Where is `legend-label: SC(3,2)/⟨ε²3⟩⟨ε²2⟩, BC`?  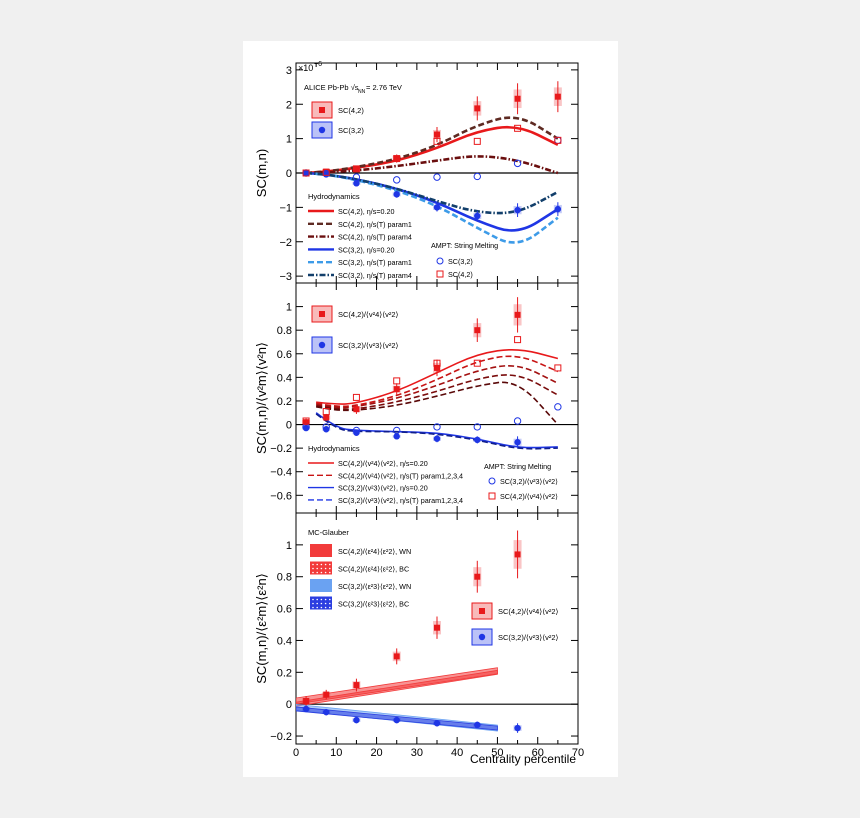
legend-label: SC(3,2)/⟨ε²3⟩⟨ε²2⟩, BC is located at coordinates (373, 604).